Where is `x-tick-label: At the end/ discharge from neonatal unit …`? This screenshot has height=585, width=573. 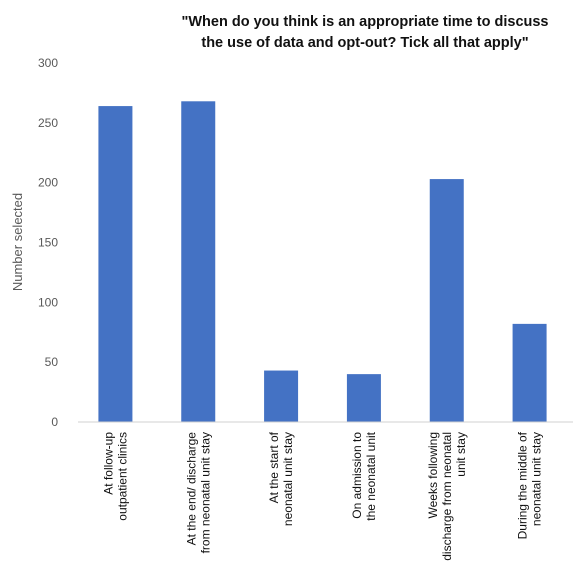
x-tick-label: At the end/ discharge from neonatal unit … is located at coordinates (198, 493).